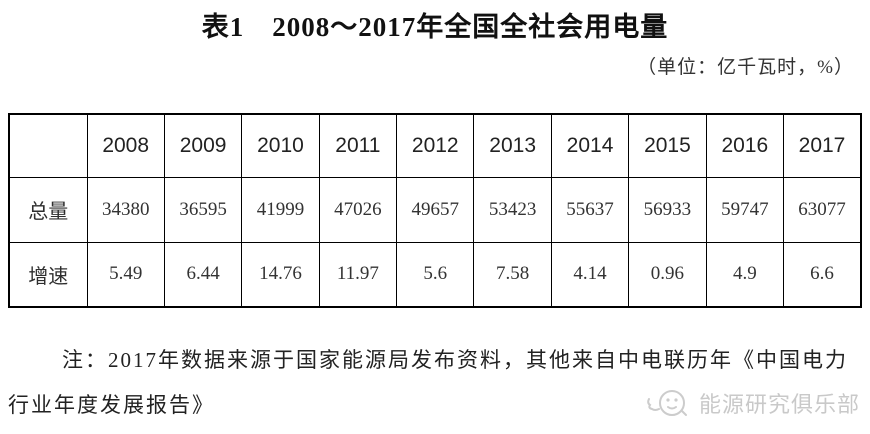 The image size is (870, 434). What do you see at coordinates (822, 145) in the screenshot?
I see `year-header: 2017` at bounding box center [822, 145].